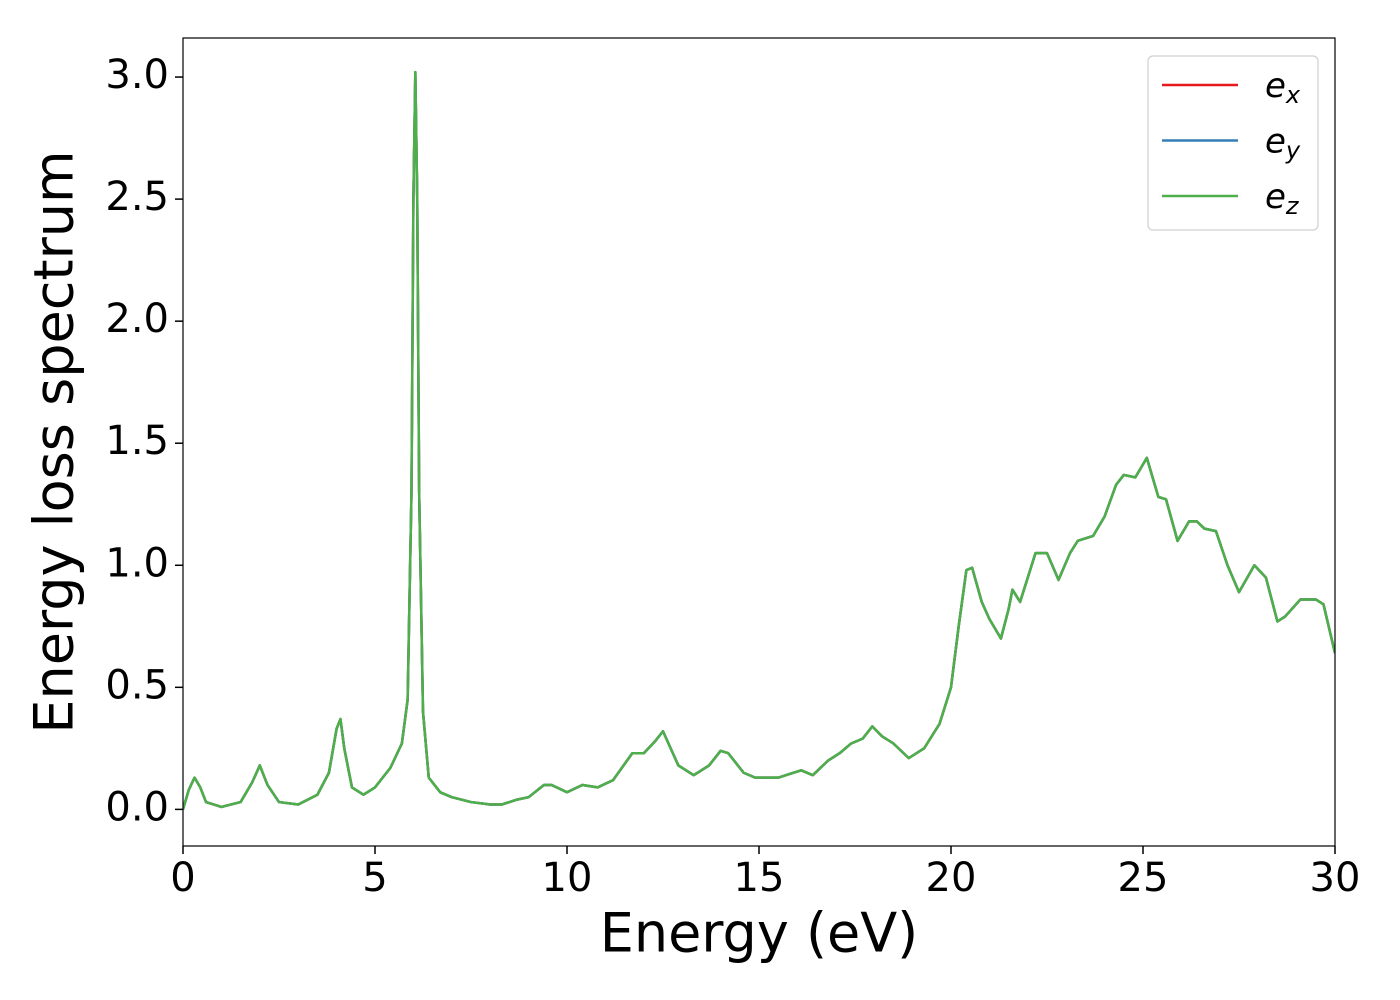  What do you see at coordinates (137, 319) in the screenshot?
I see `y-tick-label: 2.0` at bounding box center [137, 319].